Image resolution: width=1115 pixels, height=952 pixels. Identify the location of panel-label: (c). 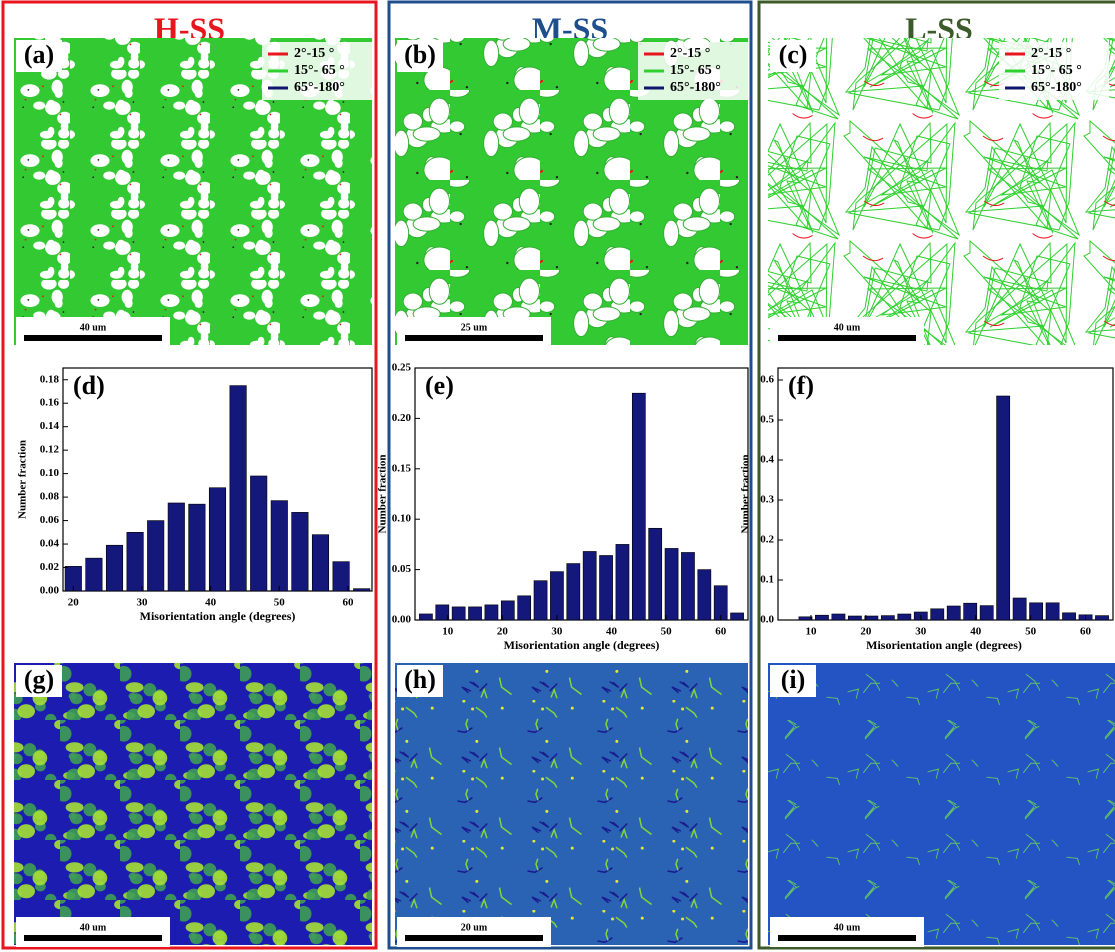
(793, 54).